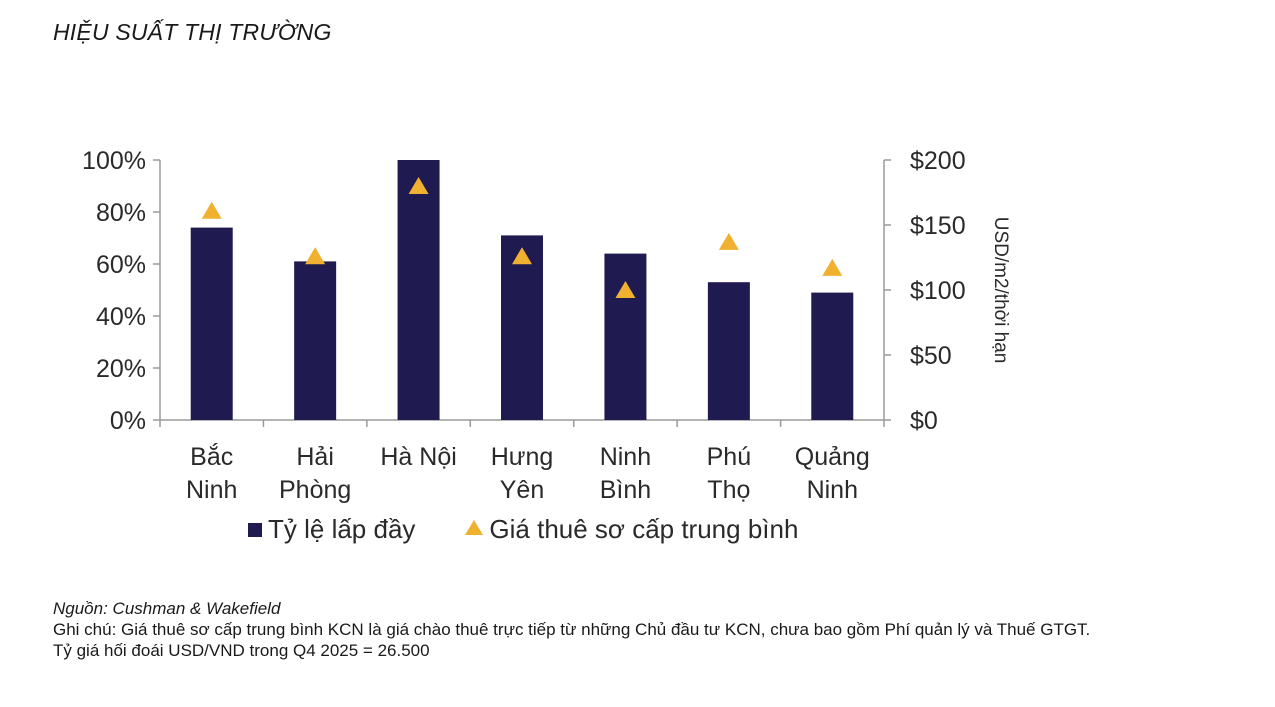 Image resolution: width=1275 pixels, height=707 pixels. I want to click on left-tick-label: 100%, so click(114, 161).